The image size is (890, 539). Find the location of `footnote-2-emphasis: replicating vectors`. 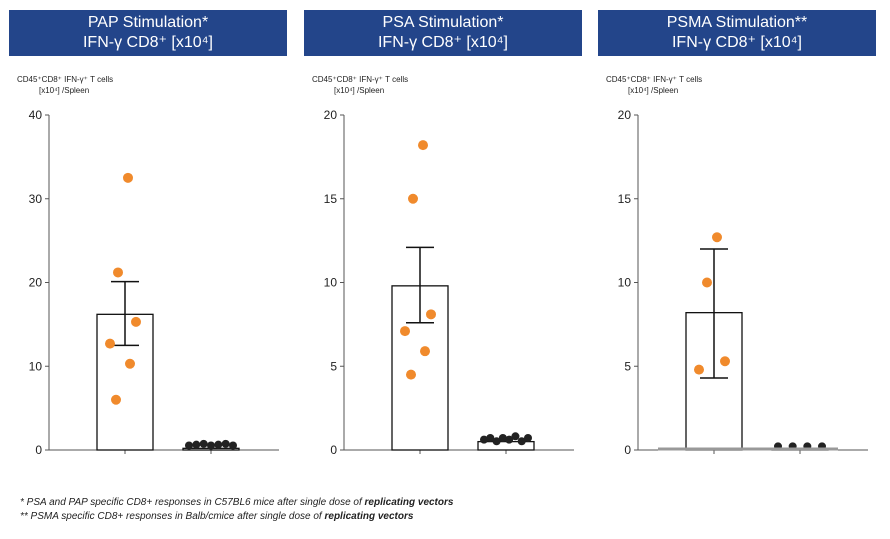

footnote-2-emphasis: replicating vectors is located at coordinates (369, 516).